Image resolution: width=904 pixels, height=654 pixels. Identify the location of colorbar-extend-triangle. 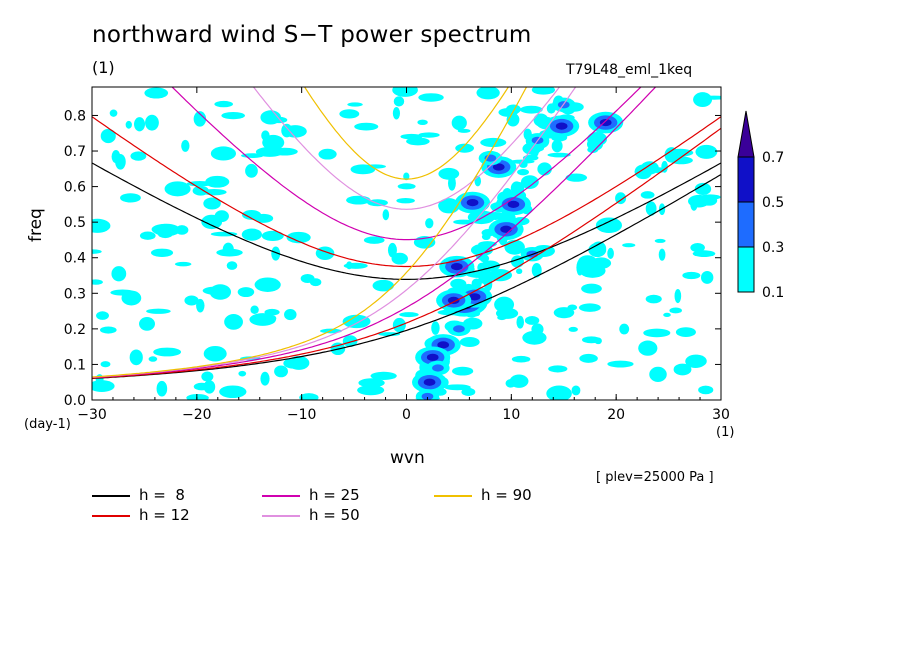
(746, 134).